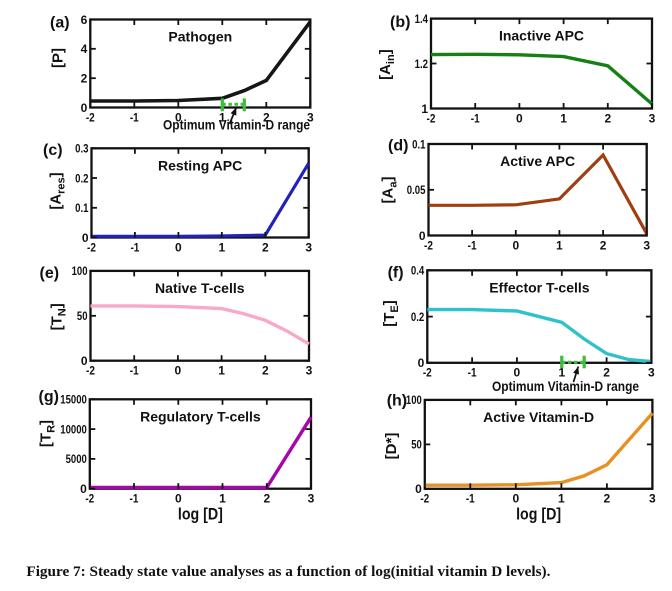  What do you see at coordinates (541, 36) in the screenshot?
I see `svg-text: Inactive APC` at bounding box center [541, 36].